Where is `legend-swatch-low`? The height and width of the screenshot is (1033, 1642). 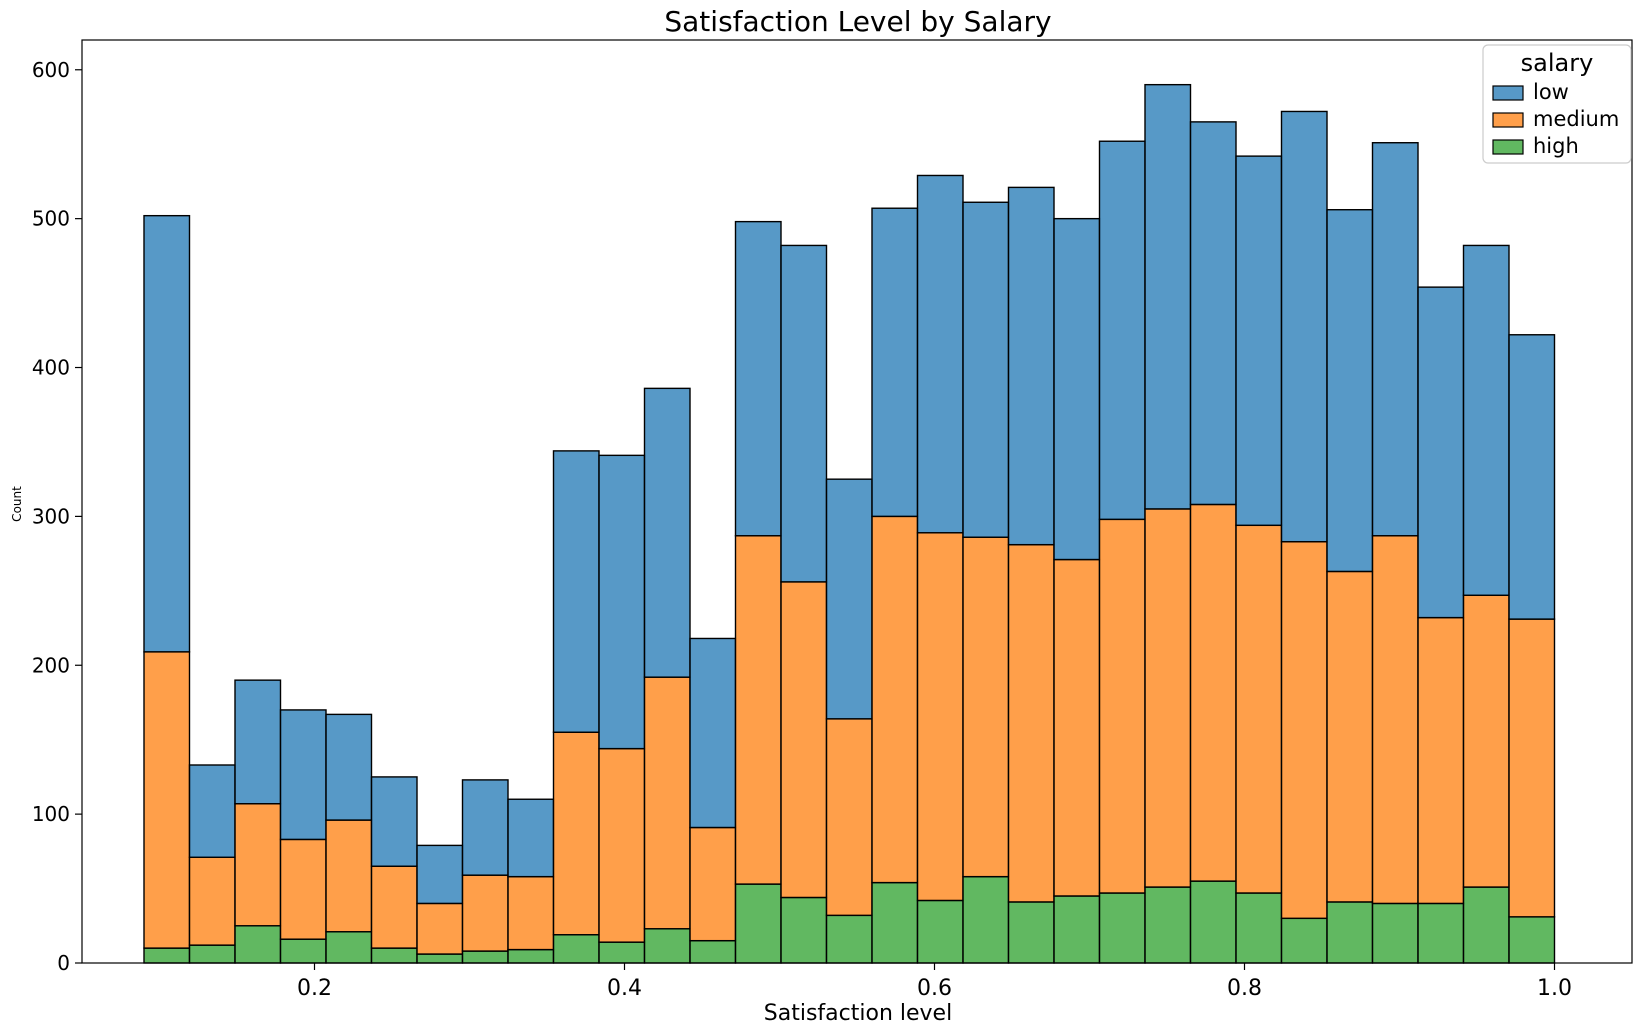 legend-swatch-low is located at coordinates (1508, 93).